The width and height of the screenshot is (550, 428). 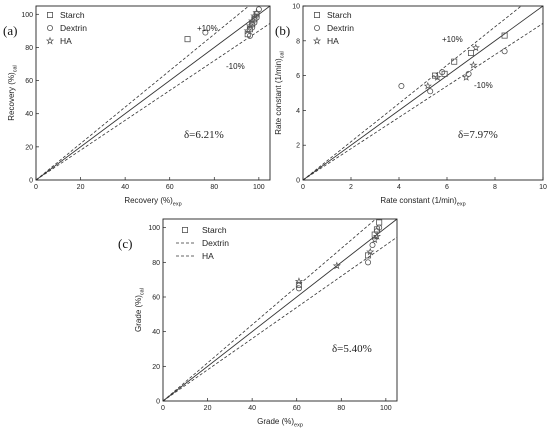 I want to click on y-tick-label: 4, so click(x=298, y=111).